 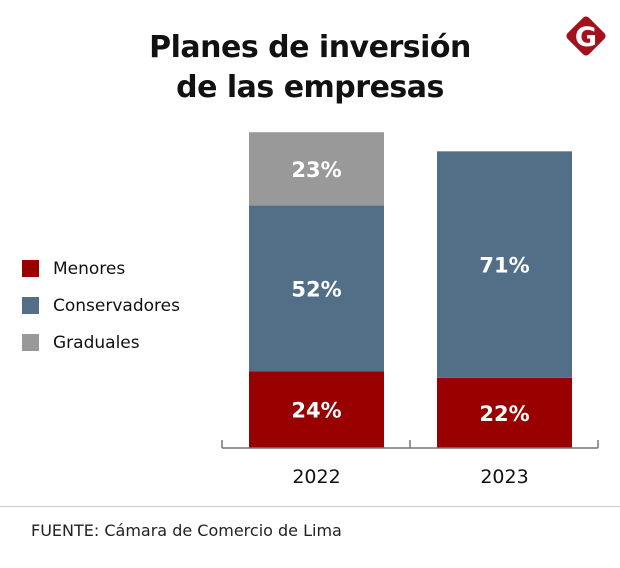 I want to click on data-label: 52%, so click(x=316, y=290).